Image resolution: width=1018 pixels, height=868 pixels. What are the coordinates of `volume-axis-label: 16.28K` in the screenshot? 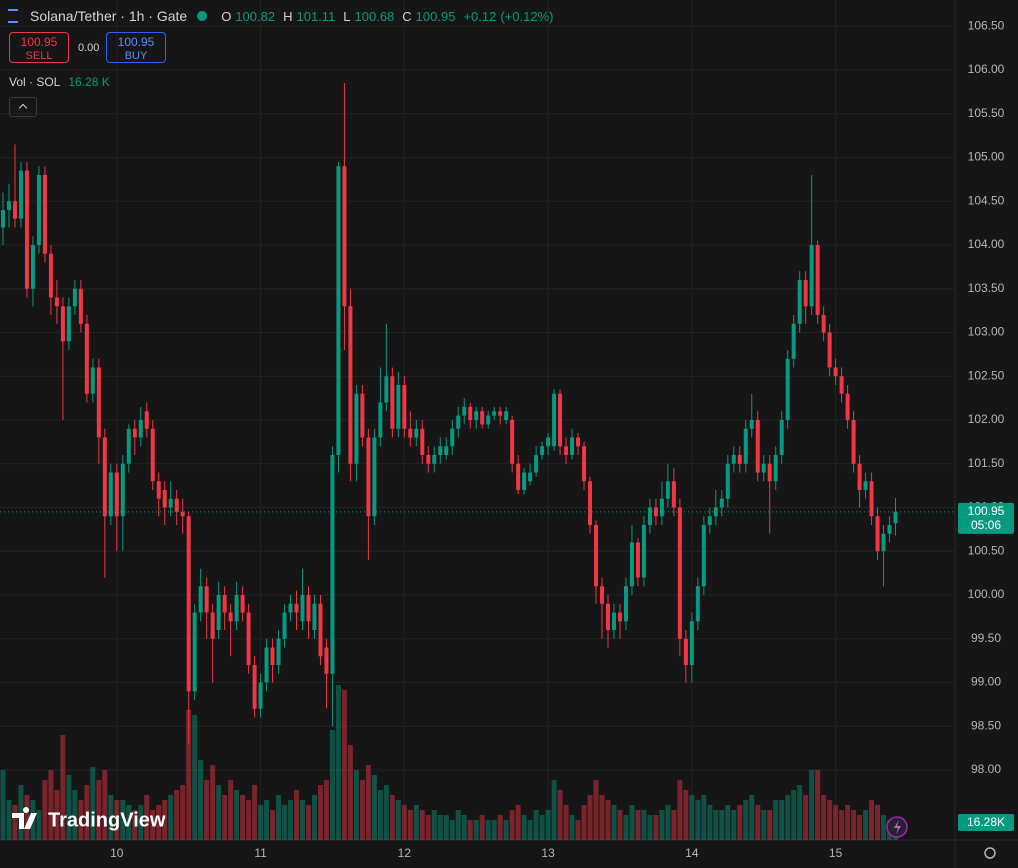 It's located at (986, 822).